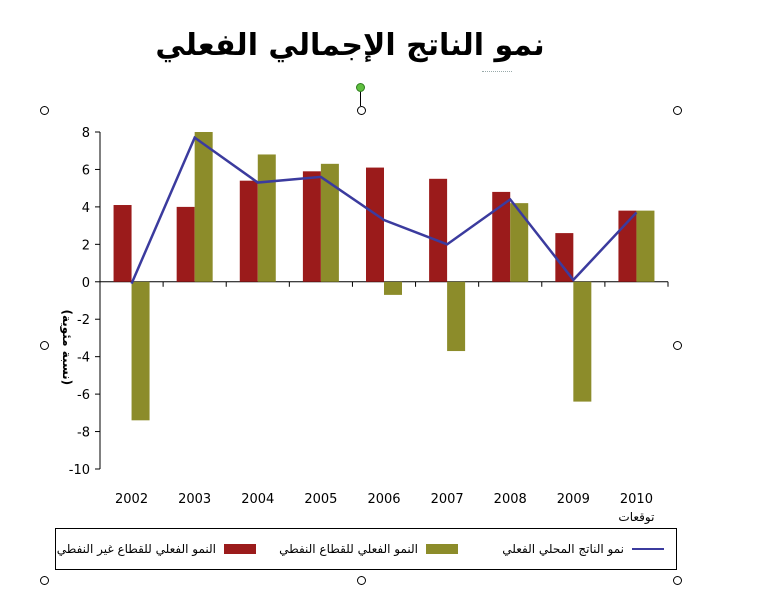 The height and width of the screenshot is (598, 768). I want to click on resize-handle-bottom-left, so click(44, 580).